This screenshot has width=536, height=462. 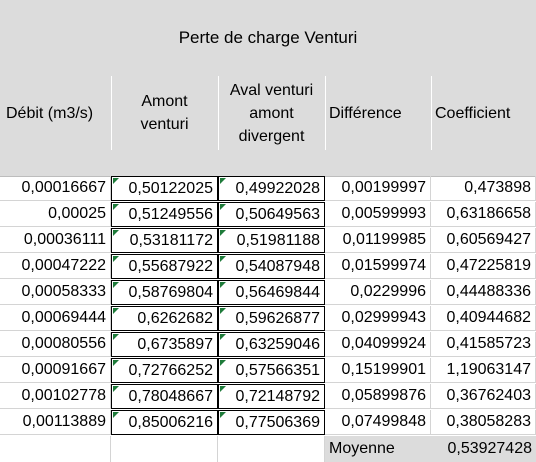 What do you see at coordinates (55, 344) in the screenshot?
I see `cell-debit: 0,00080556` at bounding box center [55, 344].